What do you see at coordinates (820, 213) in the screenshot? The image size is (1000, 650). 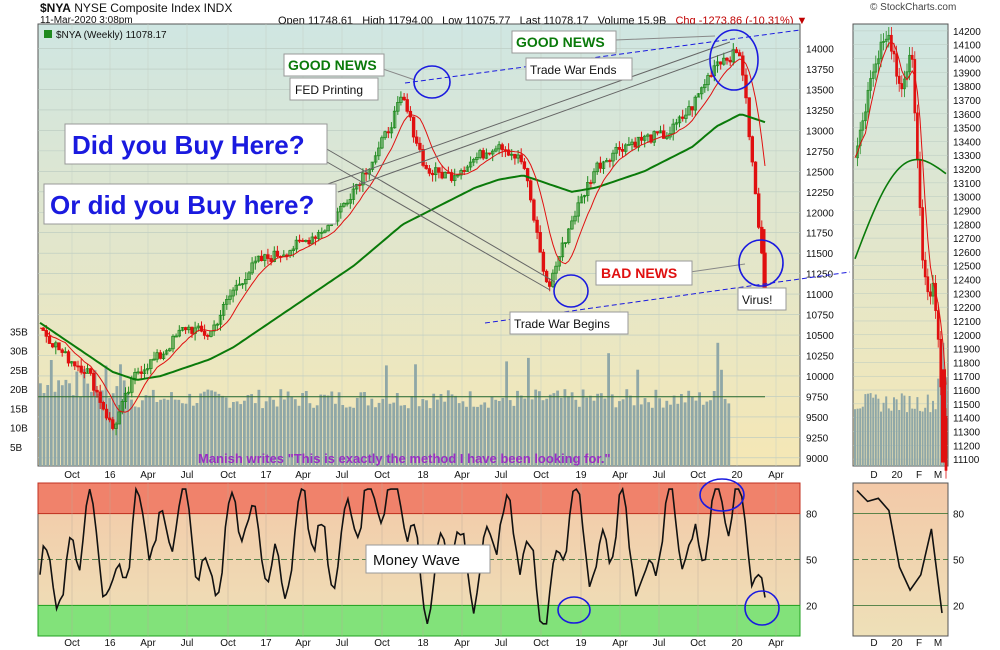 I see `price-axis-tick-label: 12000` at bounding box center [820, 213].